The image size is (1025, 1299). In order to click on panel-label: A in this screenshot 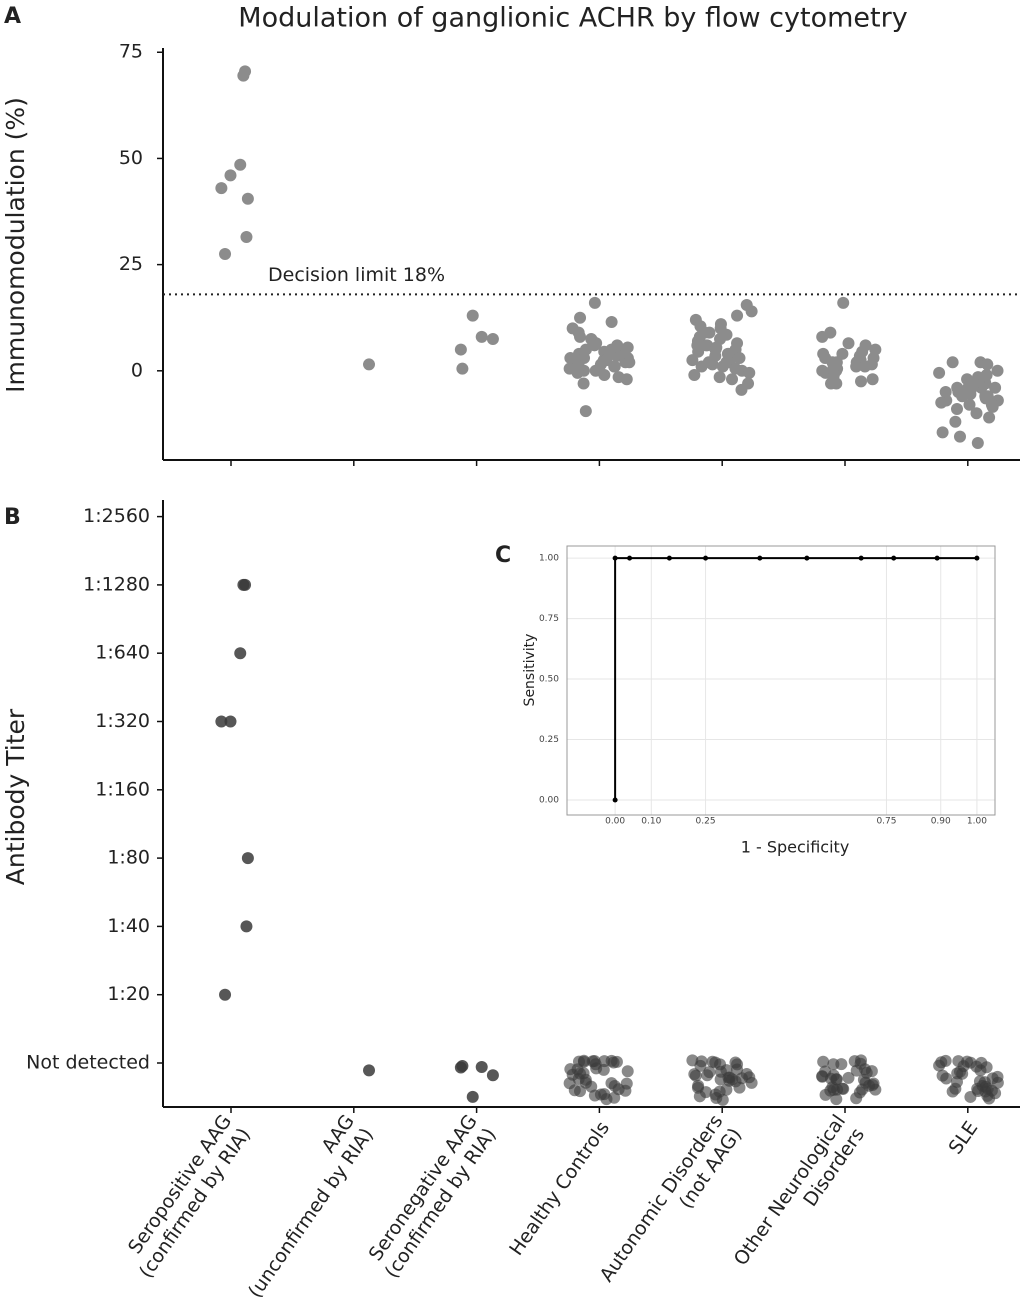, I will do `click(12, 16)`.